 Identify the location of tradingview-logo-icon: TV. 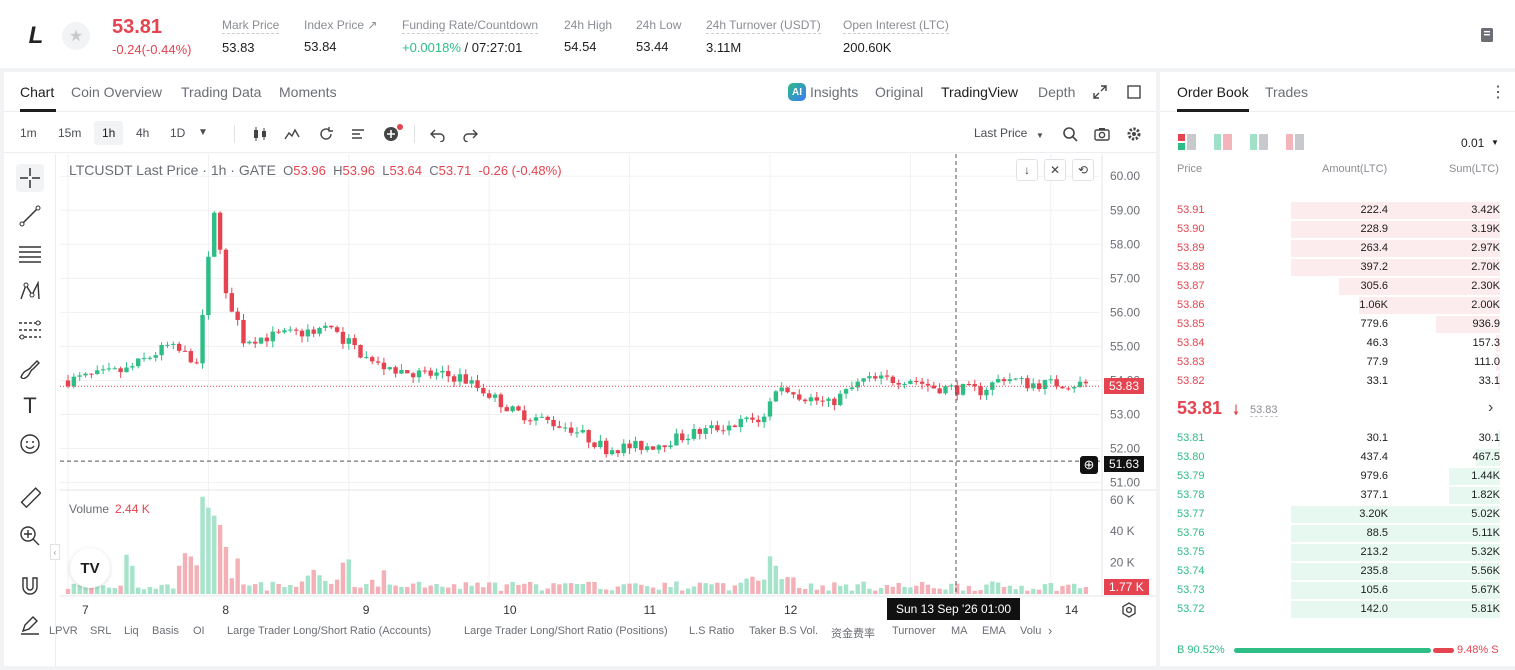
(90, 568).